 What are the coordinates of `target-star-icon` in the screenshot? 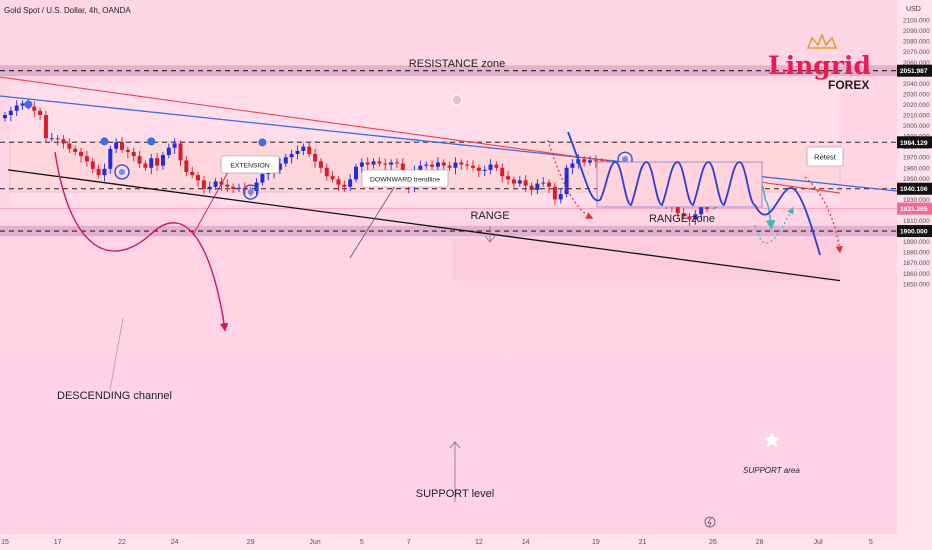 It's located at (772, 439).